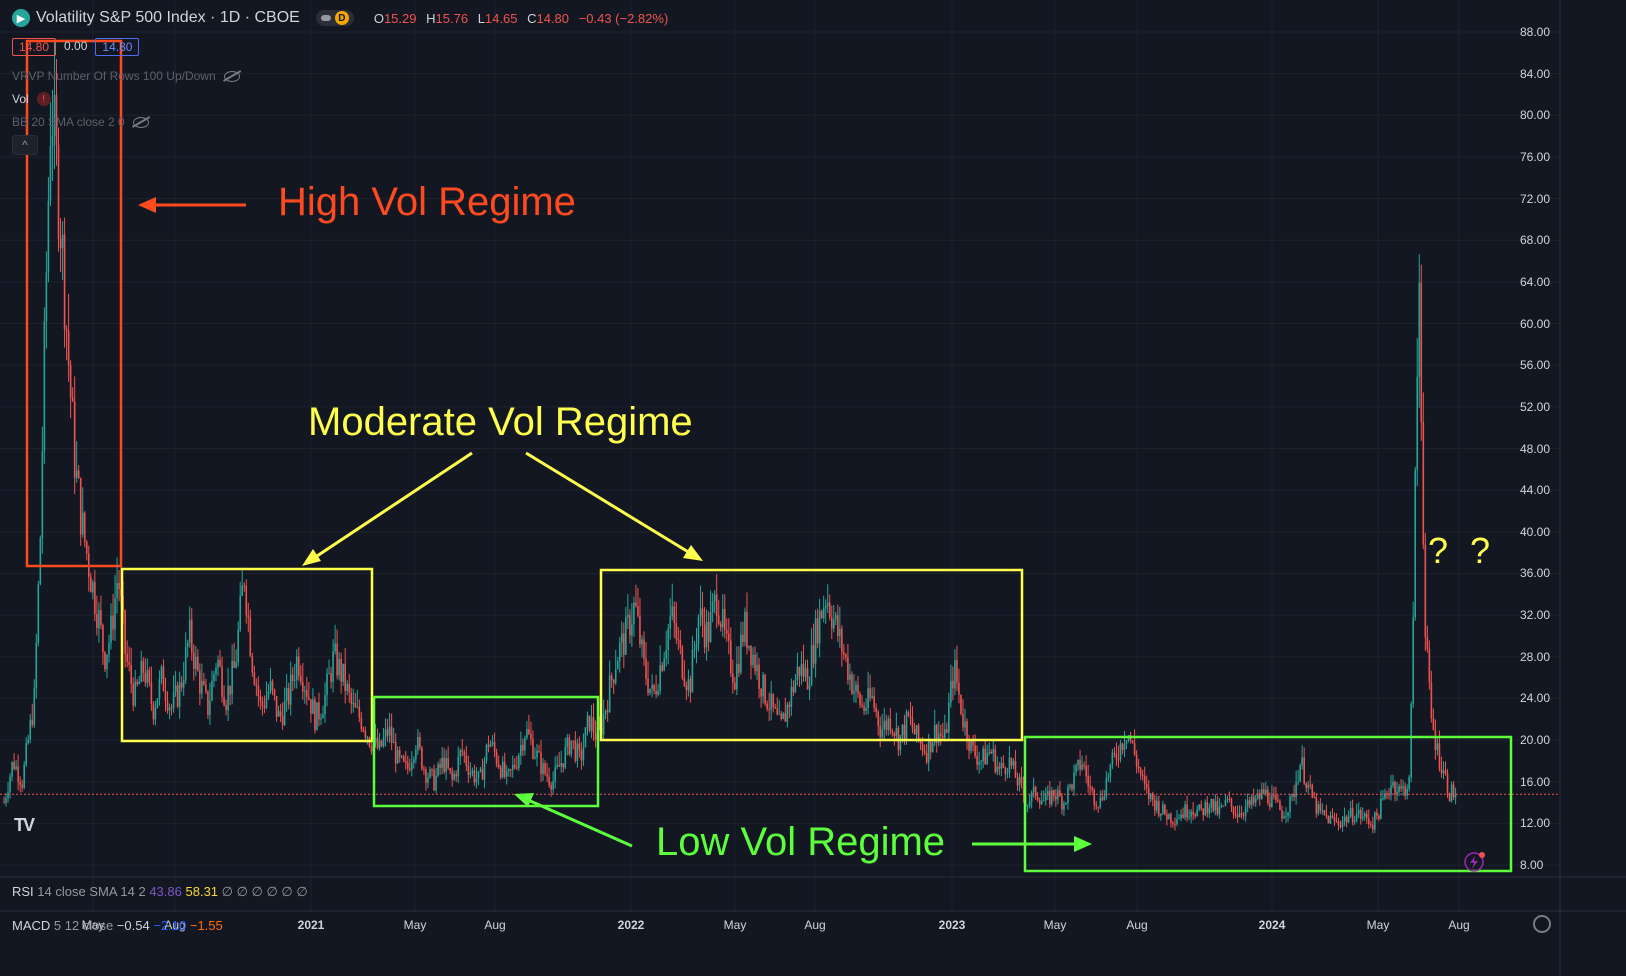 Image resolution: width=1626 pixels, height=976 pixels. Describe the element at coordinates (31, 99) in the screenshot. I see `indicator-vol: Vol !` at that location.